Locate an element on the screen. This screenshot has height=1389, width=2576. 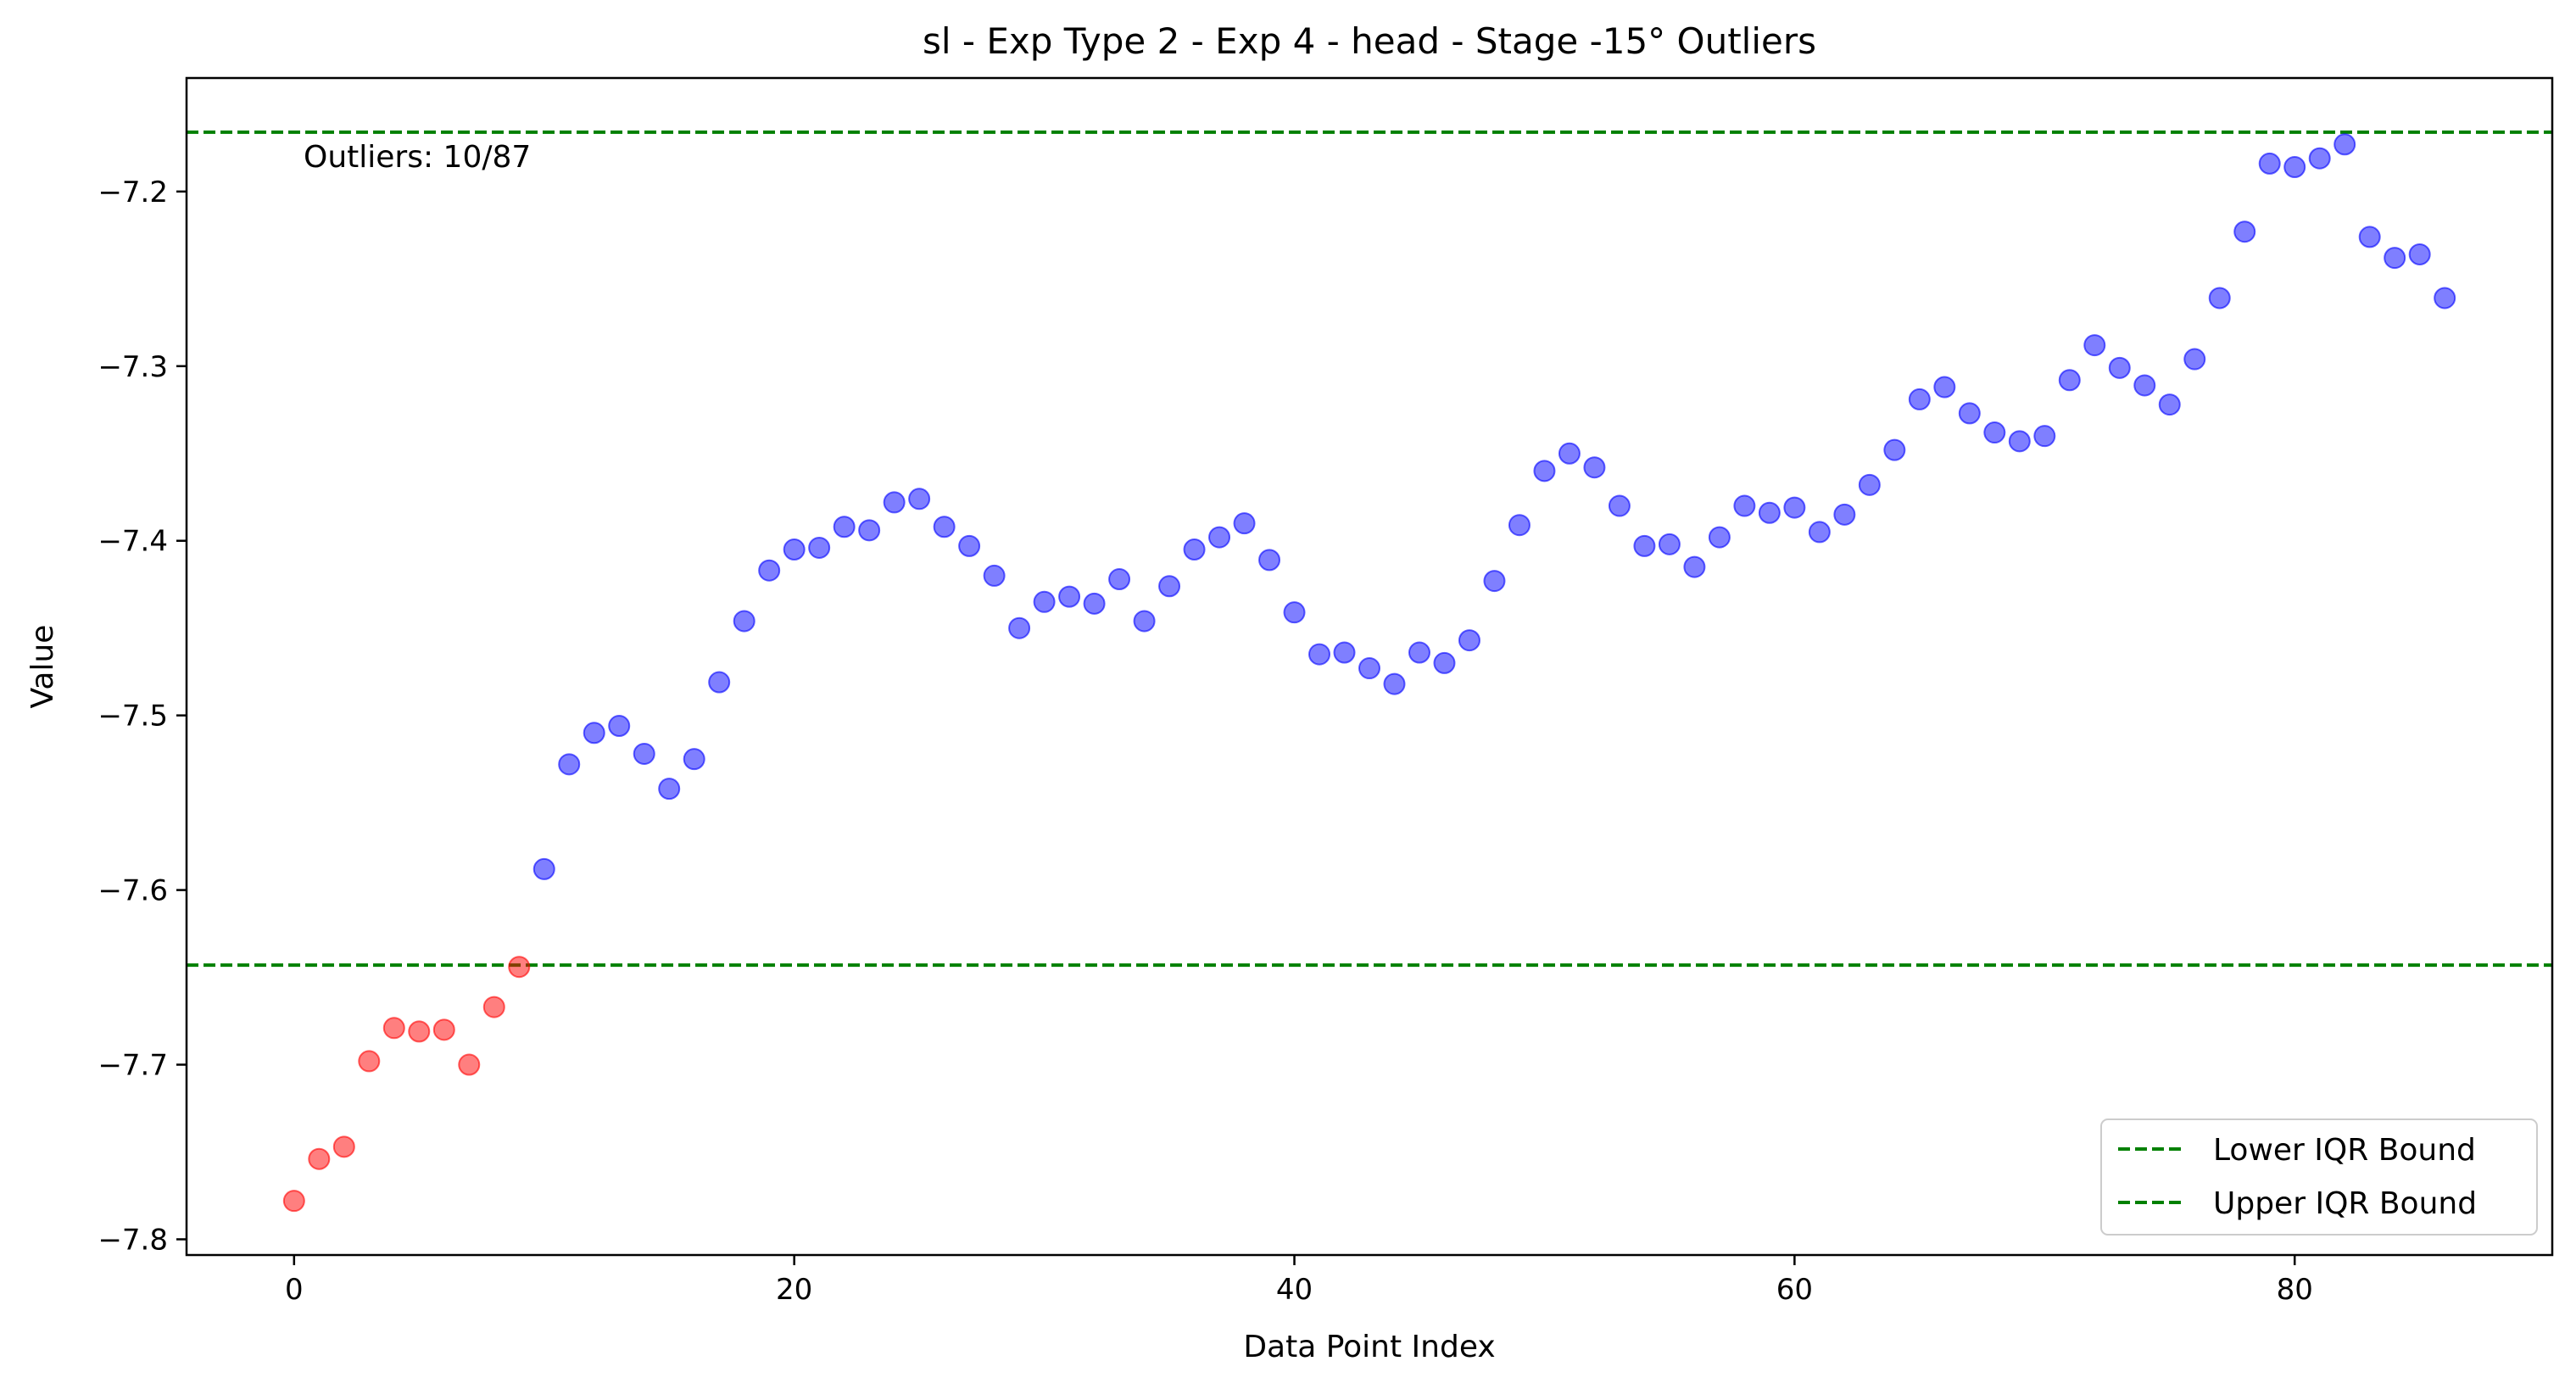
x-axis-label: Data Point Index is located at coordinates (1369, 1347).